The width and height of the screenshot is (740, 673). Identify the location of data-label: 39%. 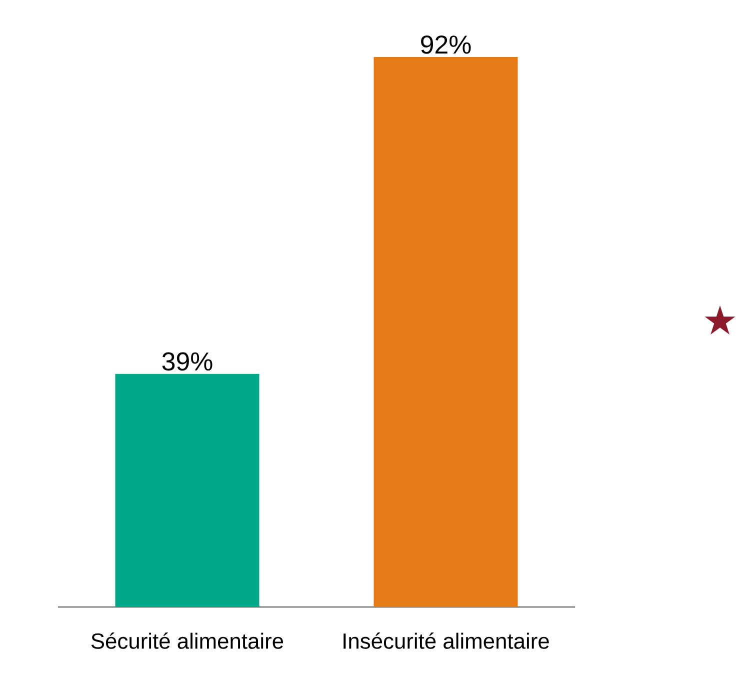
(187, 361).